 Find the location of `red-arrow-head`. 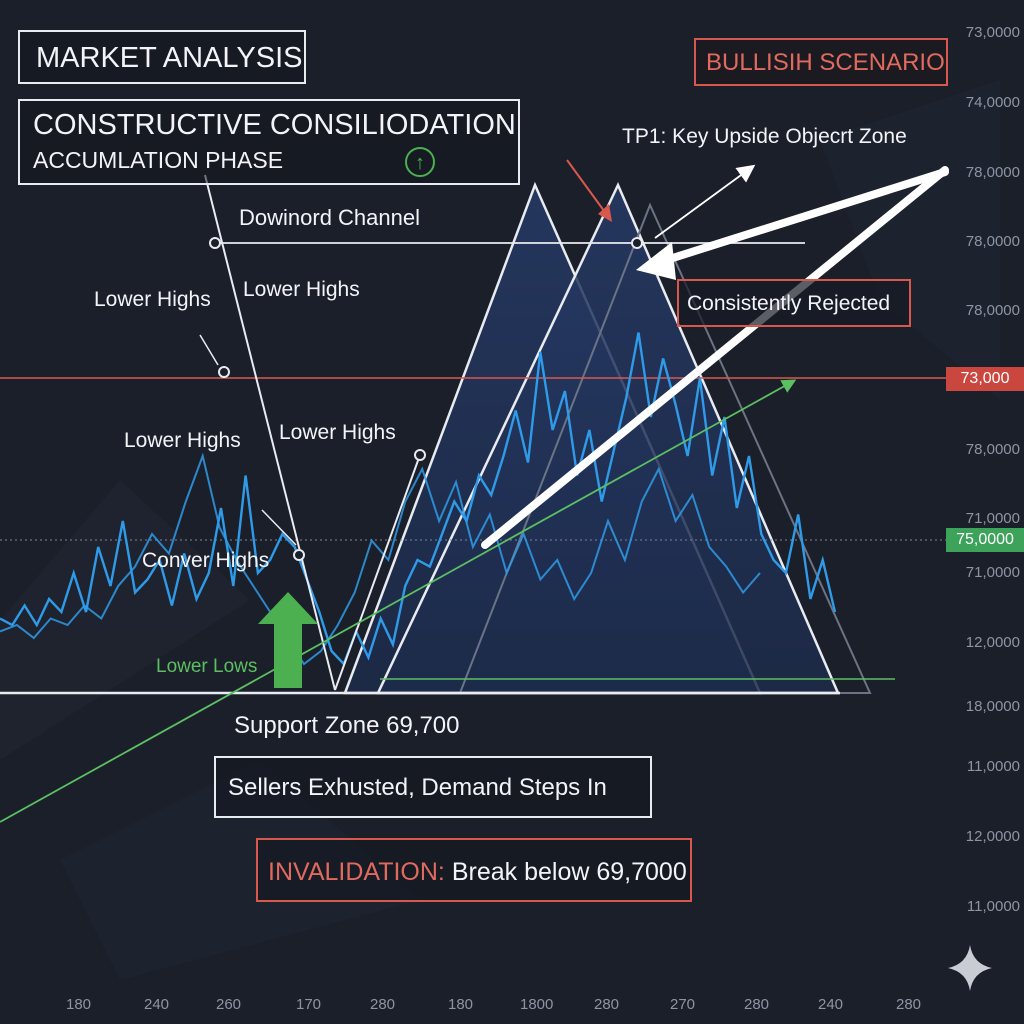

red-arrow-head is located at coordinates (605, 213).